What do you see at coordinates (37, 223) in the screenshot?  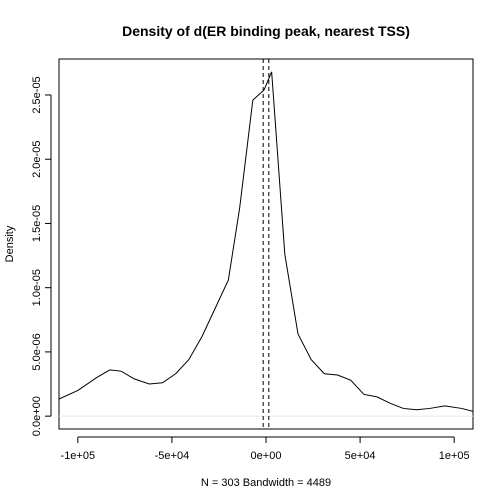 I see `y-tick-label: 1.5e-05` at bounding box center [37, 223].